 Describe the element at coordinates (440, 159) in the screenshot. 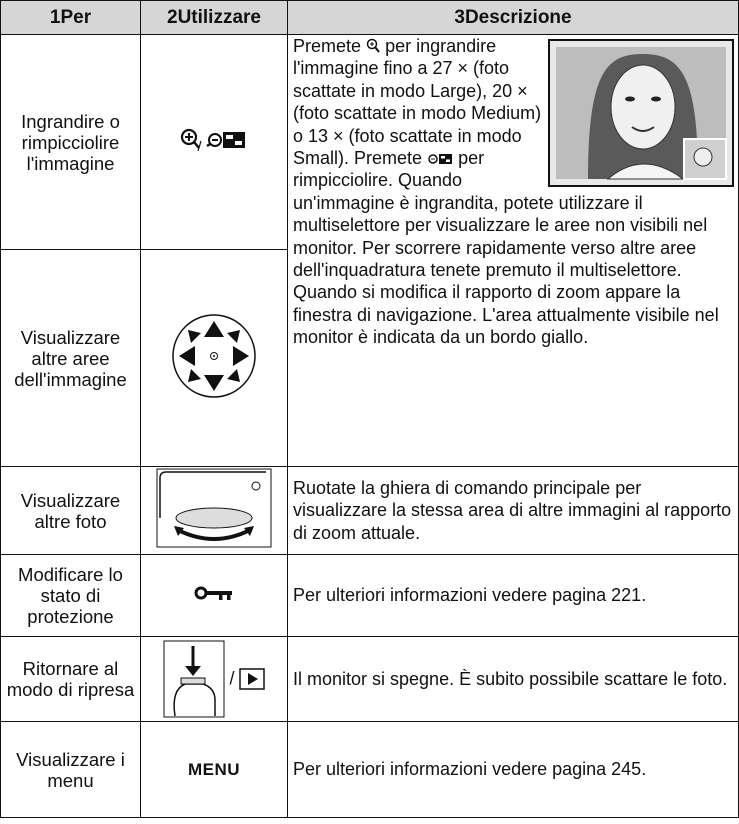

I see `zoom-out-icon` at that location.